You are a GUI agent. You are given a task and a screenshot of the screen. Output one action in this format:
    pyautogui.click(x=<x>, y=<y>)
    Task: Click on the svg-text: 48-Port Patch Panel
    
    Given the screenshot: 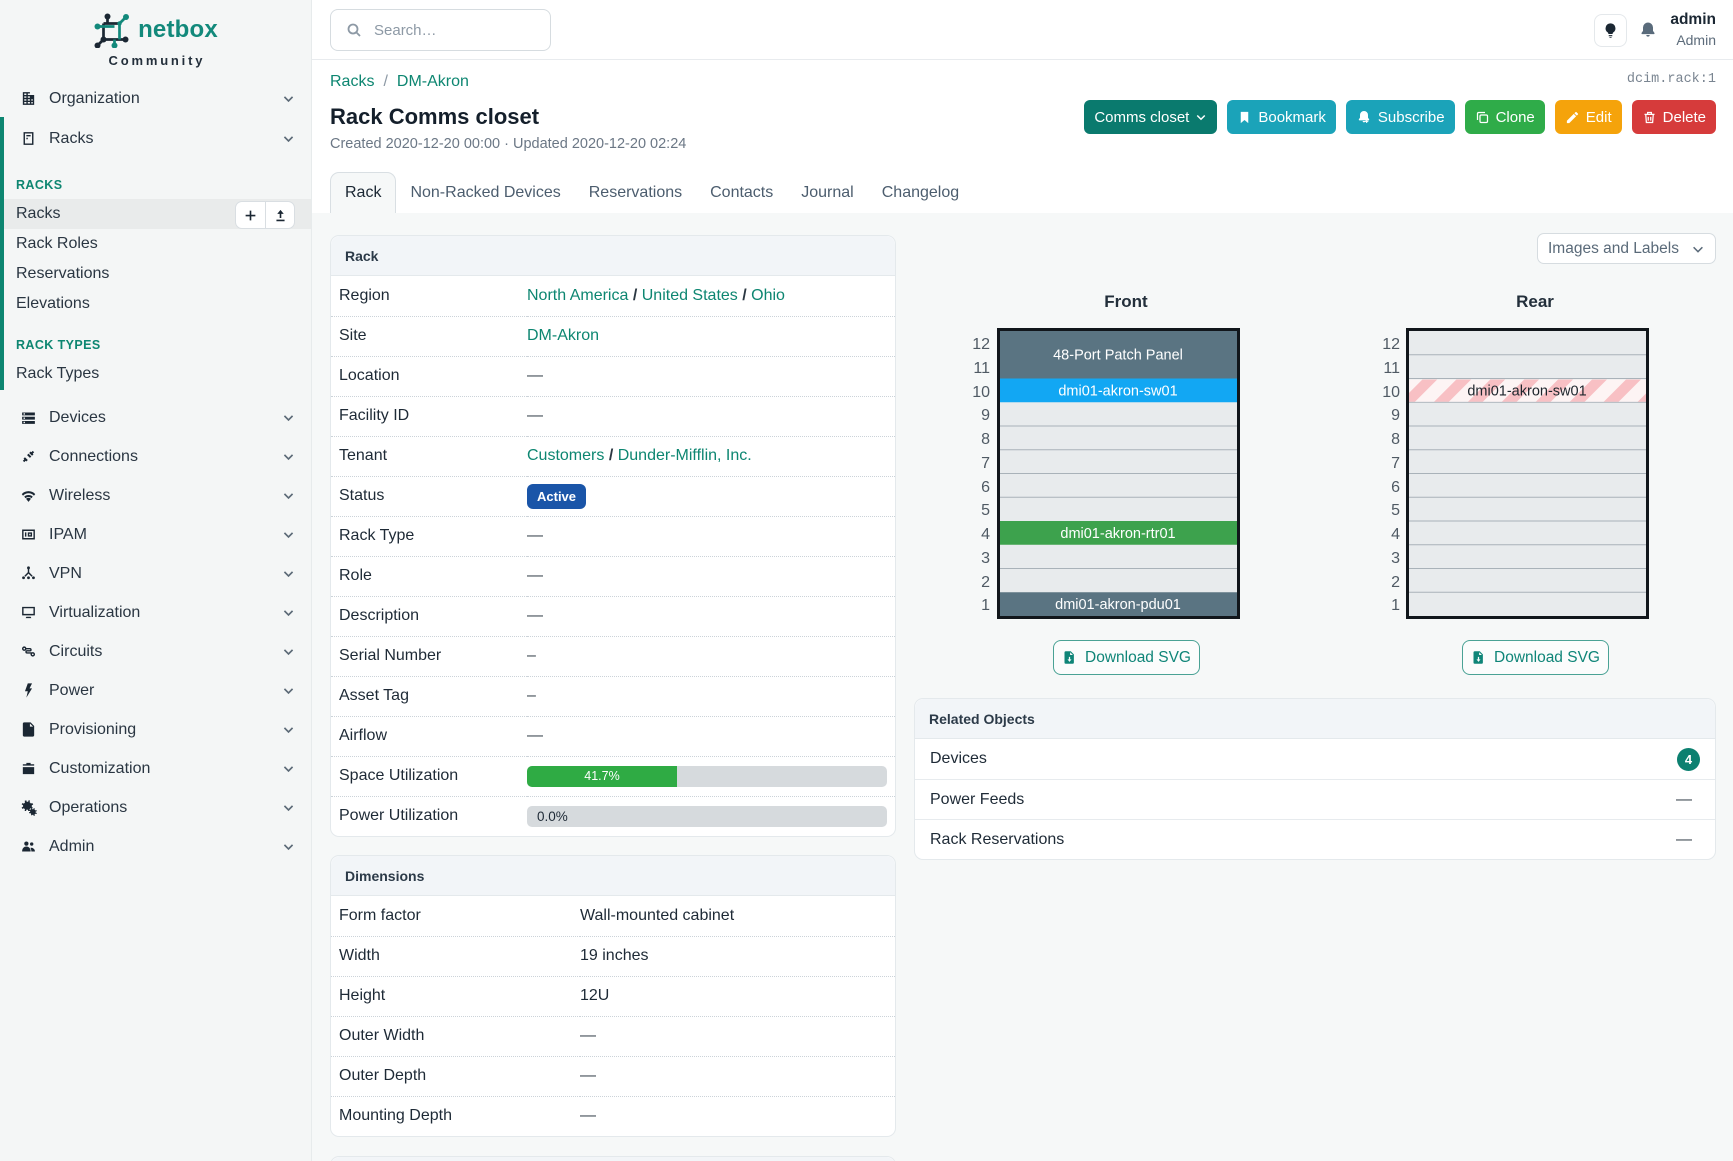 What is the action you would take?
    pyautogui.click(x=1118, y=356)
    